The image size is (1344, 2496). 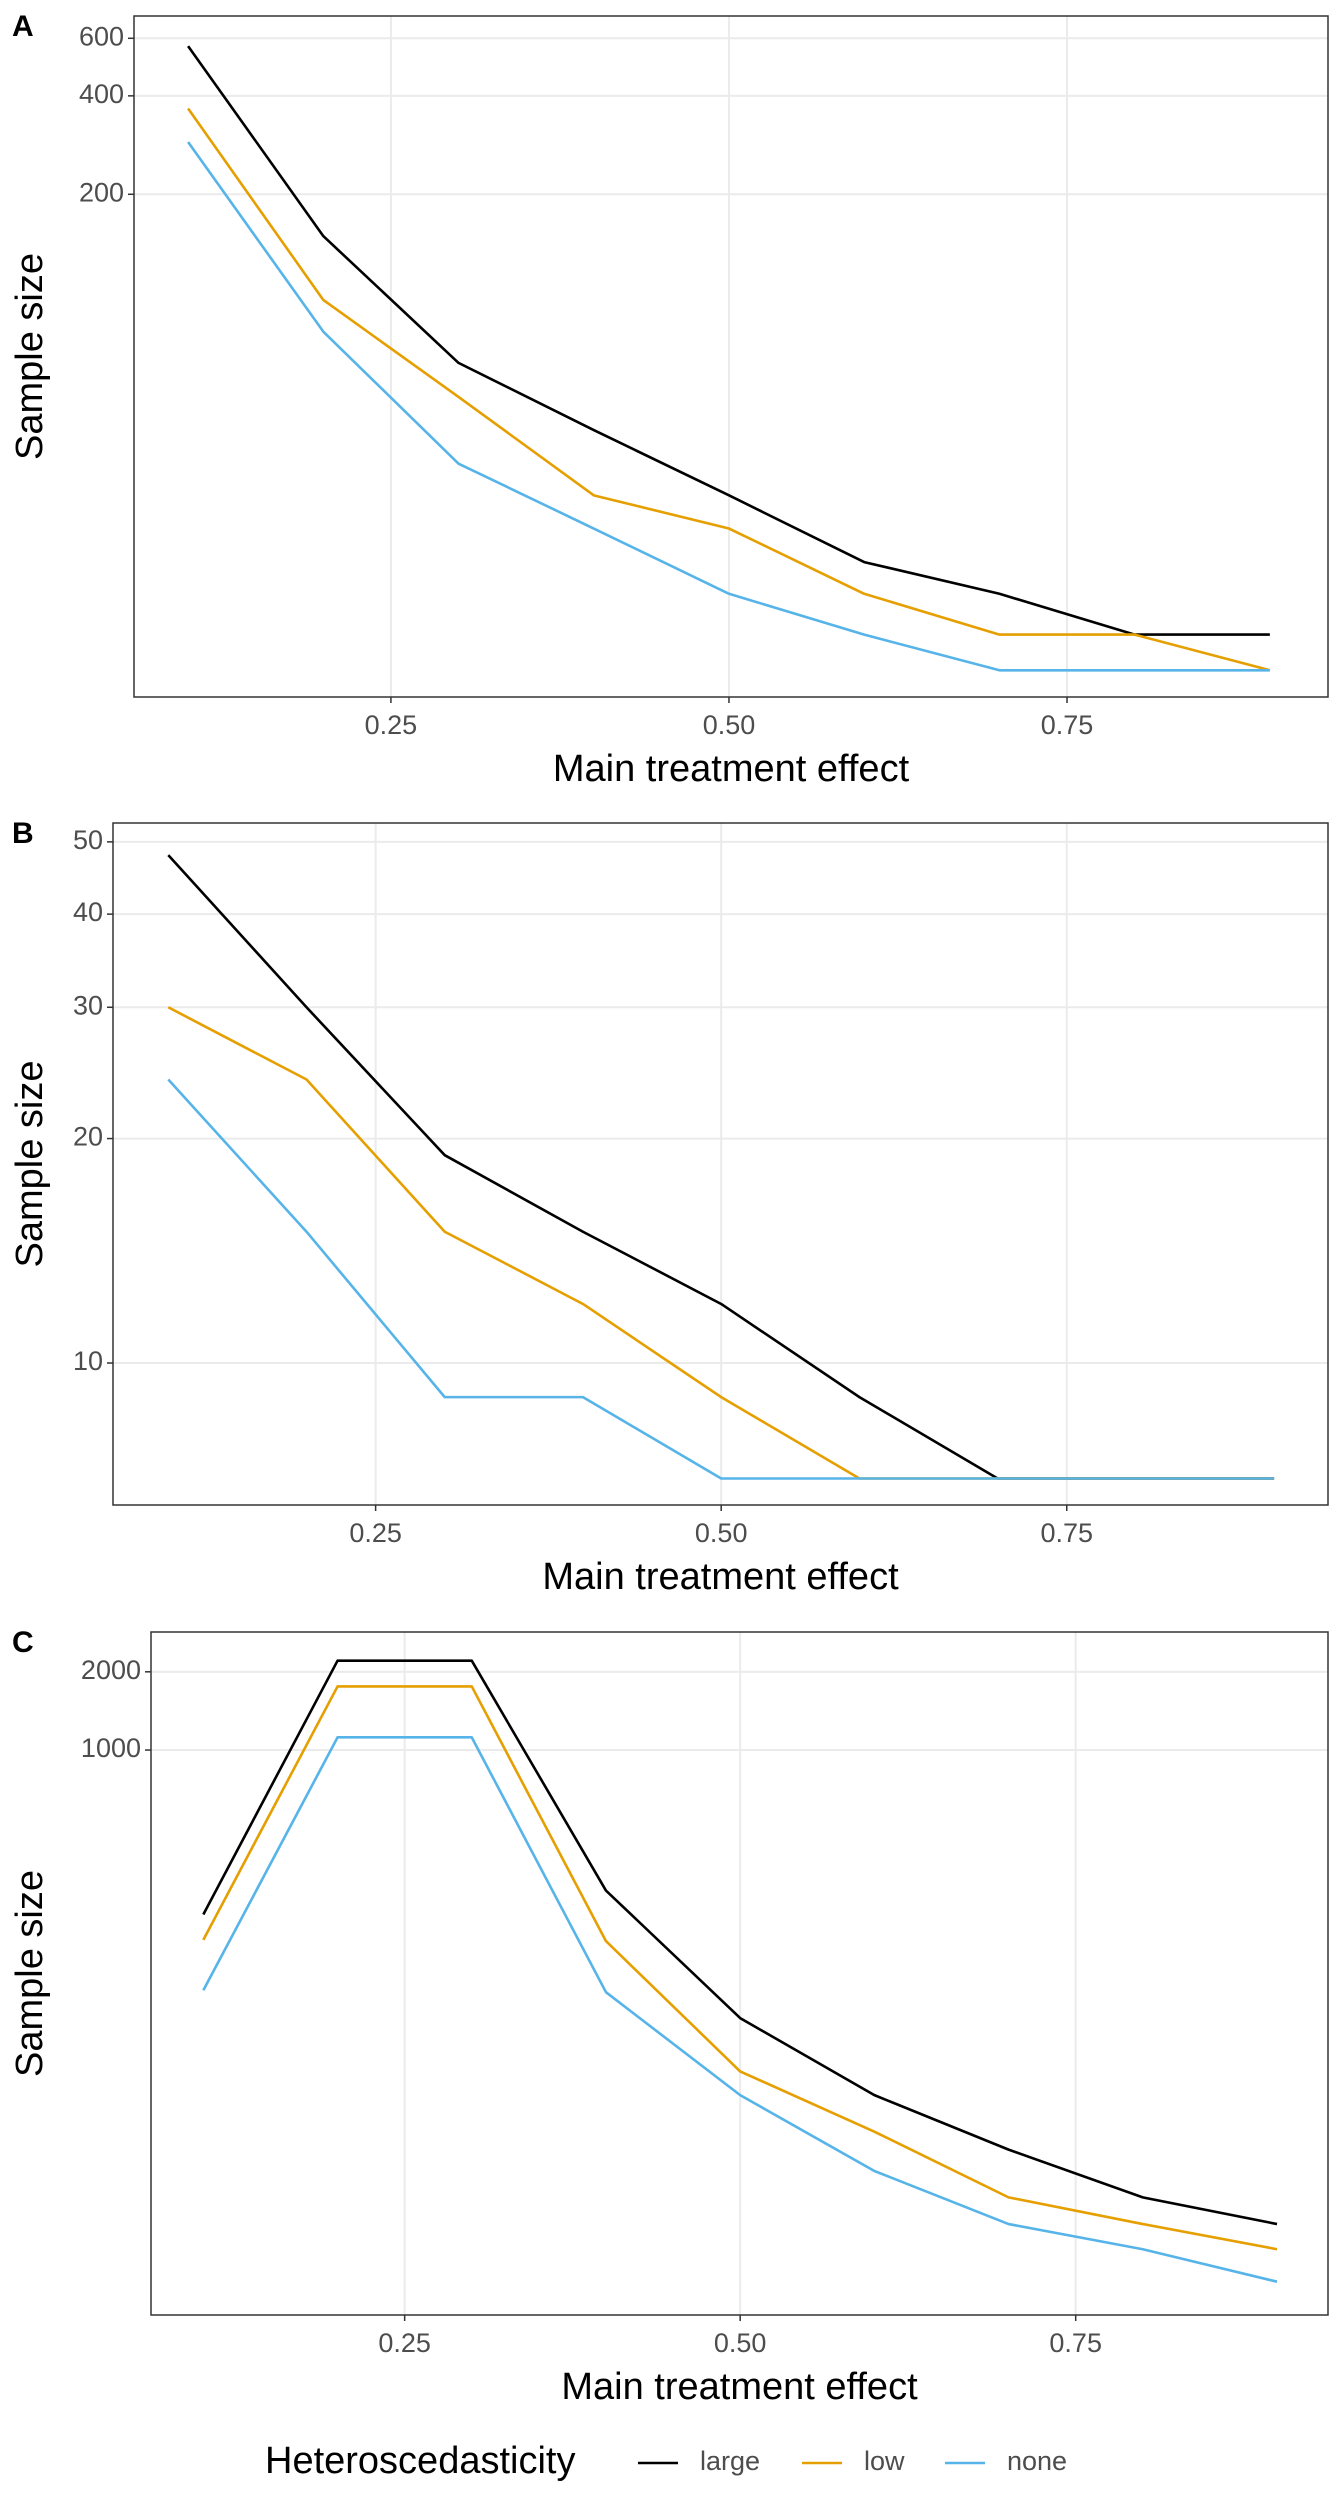 What do you see at coordinates (23, 26) in the screenshot?
I see `panel-label: A` at bounding box center [23, 26].